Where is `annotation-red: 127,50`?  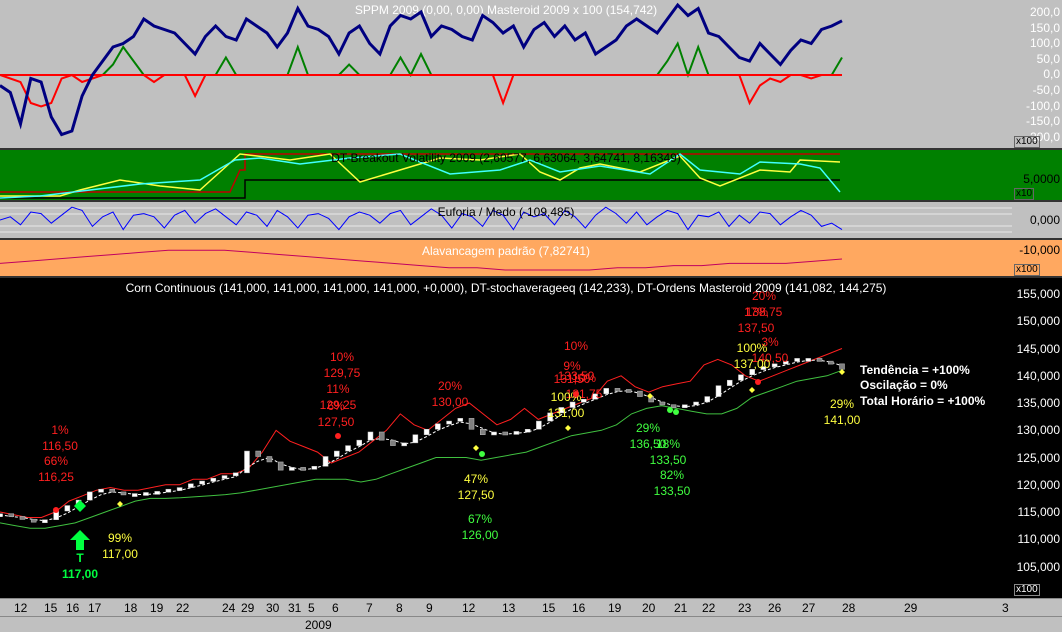
annotation-red: 127,50 is located at coordinates (336, 422).